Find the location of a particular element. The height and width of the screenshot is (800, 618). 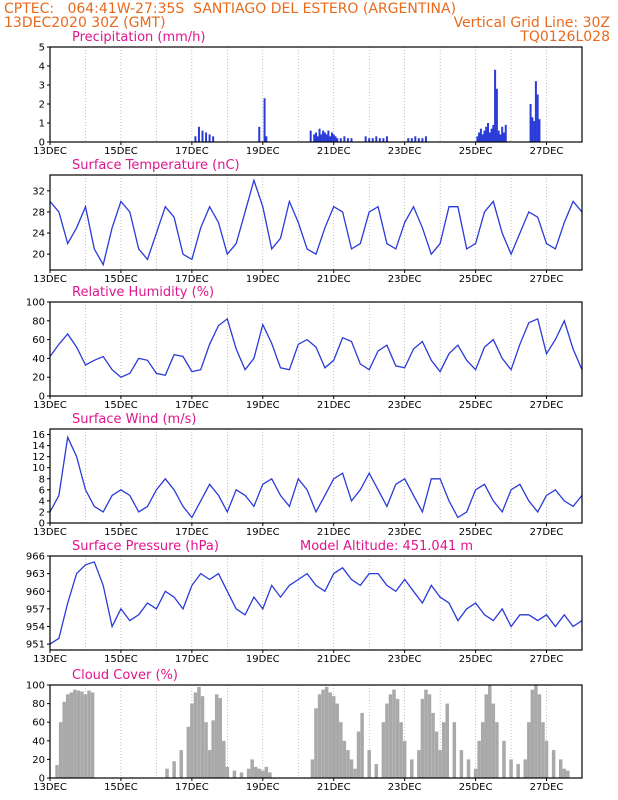

y-tick-label: 100 is located at coordinates (35, 686).